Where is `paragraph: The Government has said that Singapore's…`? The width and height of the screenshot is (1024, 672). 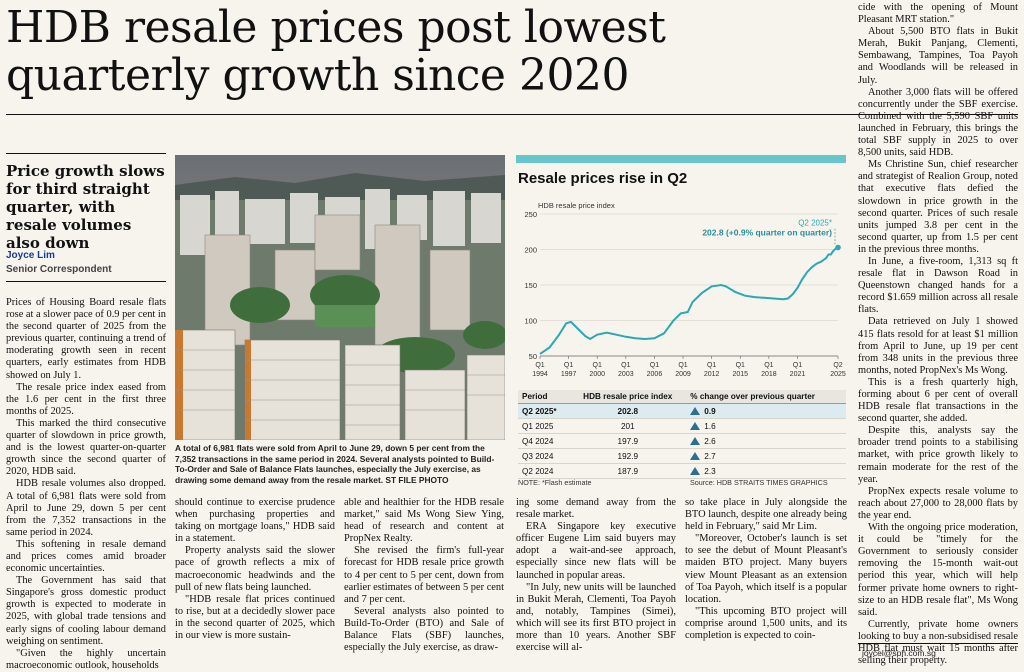 paragraph: The Government has said that Singapore's… is located at coordinates (86, 611).